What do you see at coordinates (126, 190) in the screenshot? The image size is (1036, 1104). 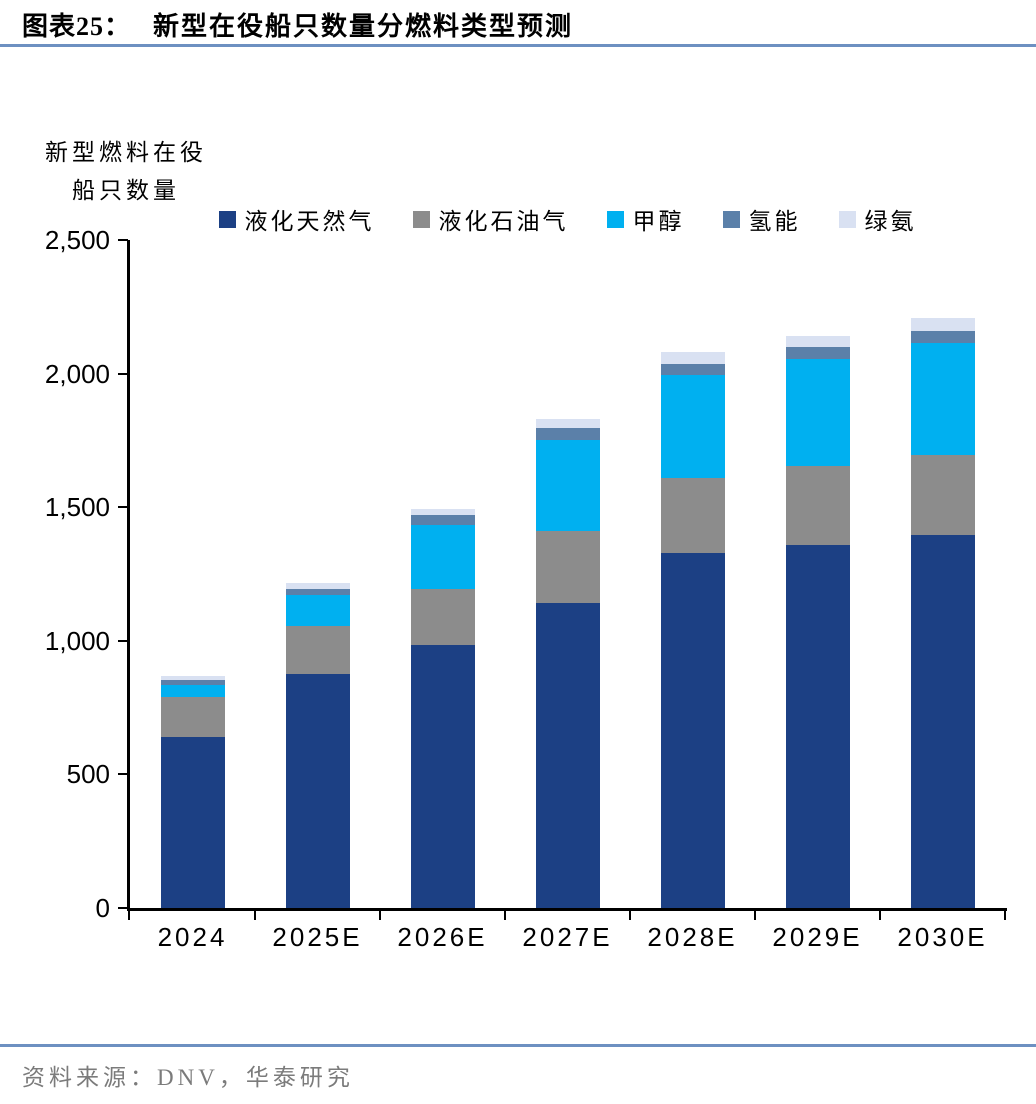 I see `y-axis-unit-line2: 船只数量` at bounding box center [126, 190].